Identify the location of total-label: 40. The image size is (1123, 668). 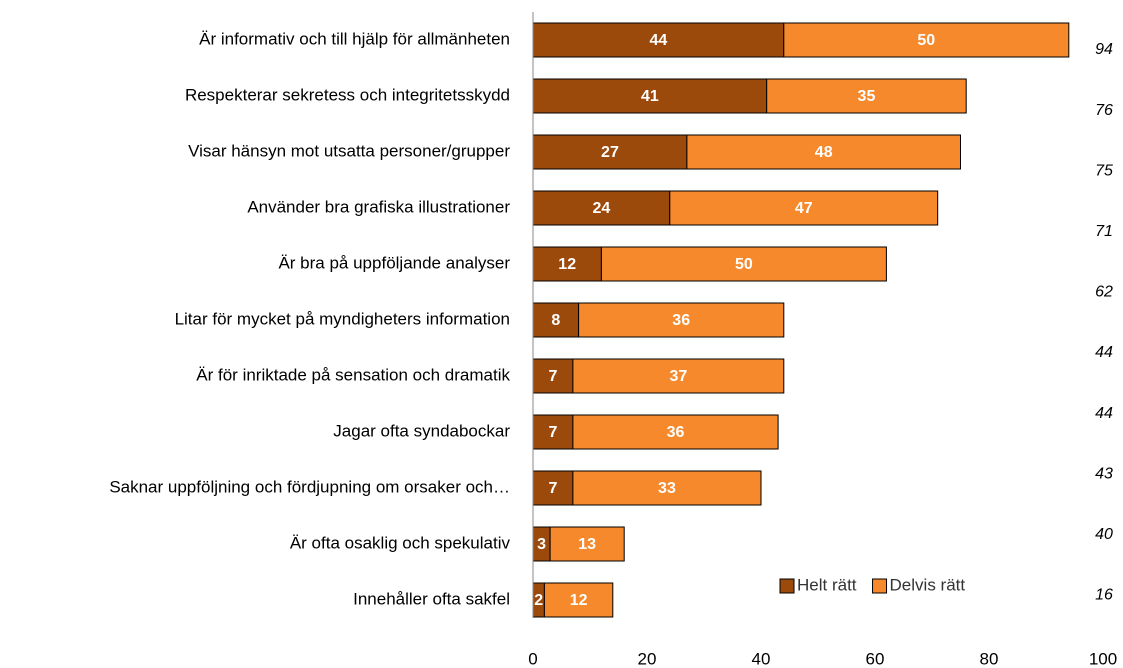
(1104, 534).